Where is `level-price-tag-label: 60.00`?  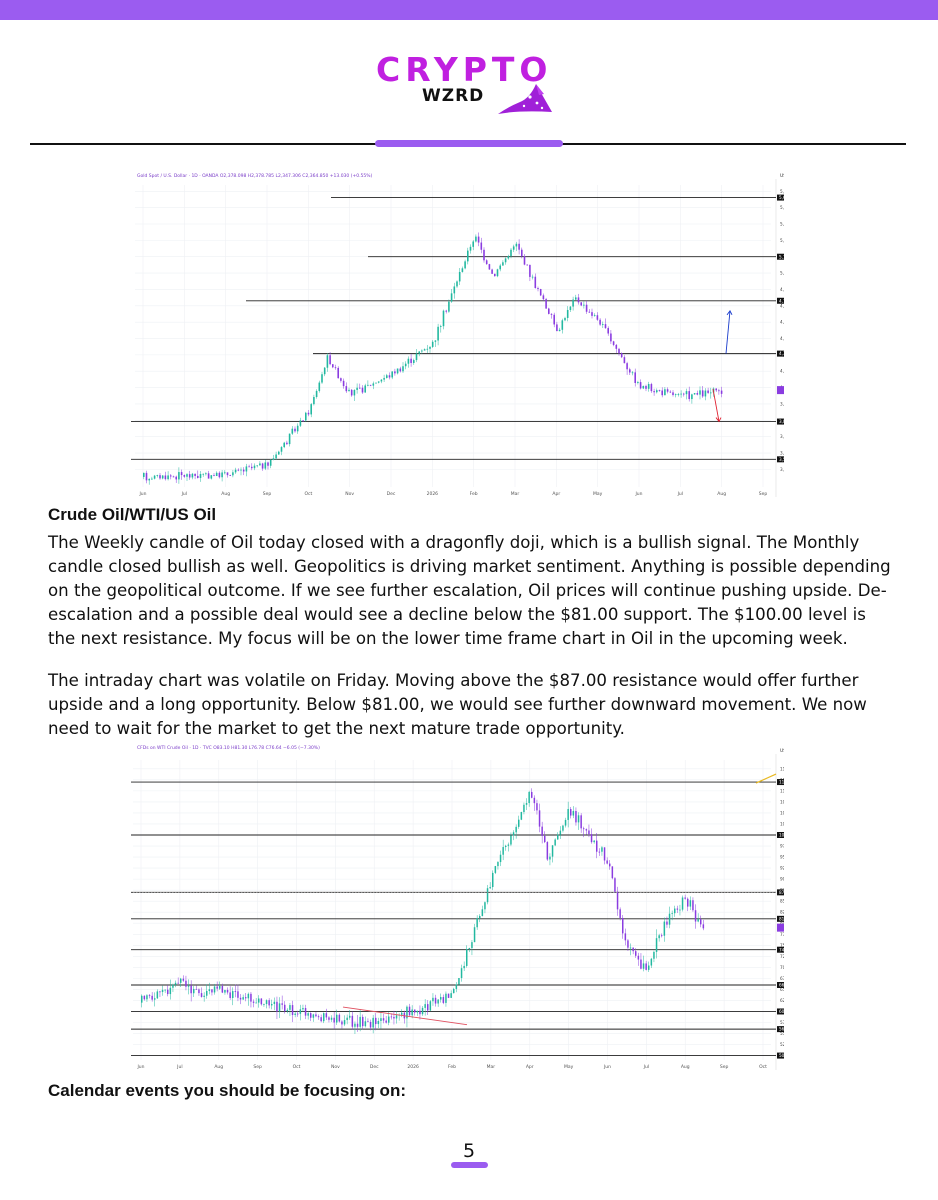
level-price-tag-label: 60.00 is located at coordinates (781, 1011).